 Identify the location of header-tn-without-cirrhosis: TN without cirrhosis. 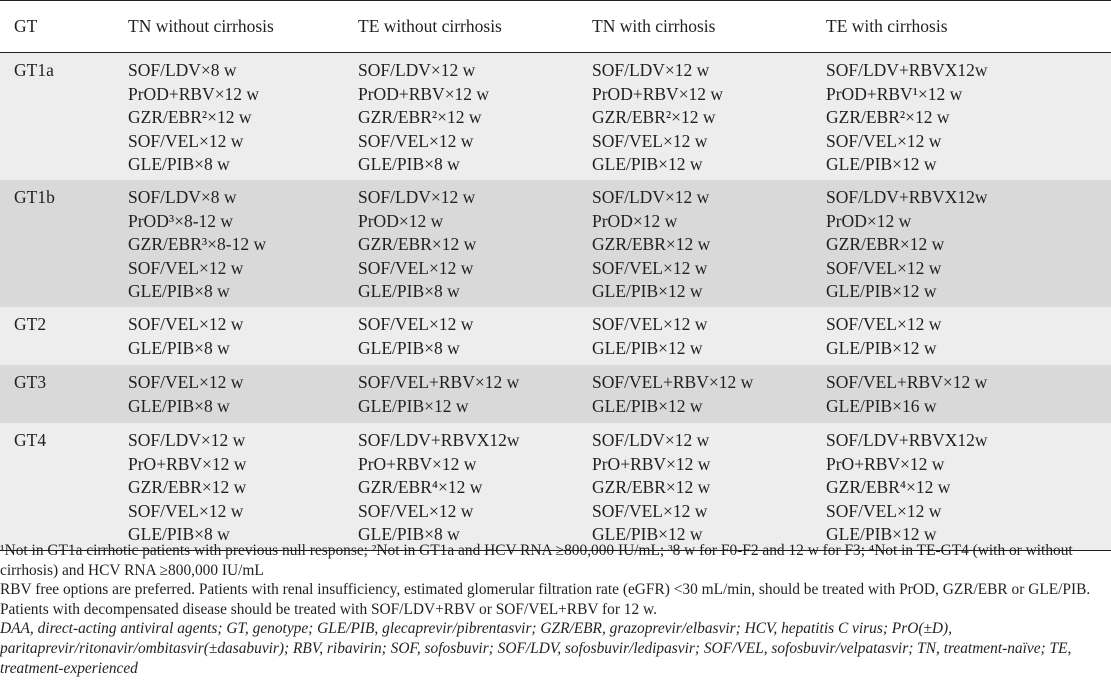
(229, 26).